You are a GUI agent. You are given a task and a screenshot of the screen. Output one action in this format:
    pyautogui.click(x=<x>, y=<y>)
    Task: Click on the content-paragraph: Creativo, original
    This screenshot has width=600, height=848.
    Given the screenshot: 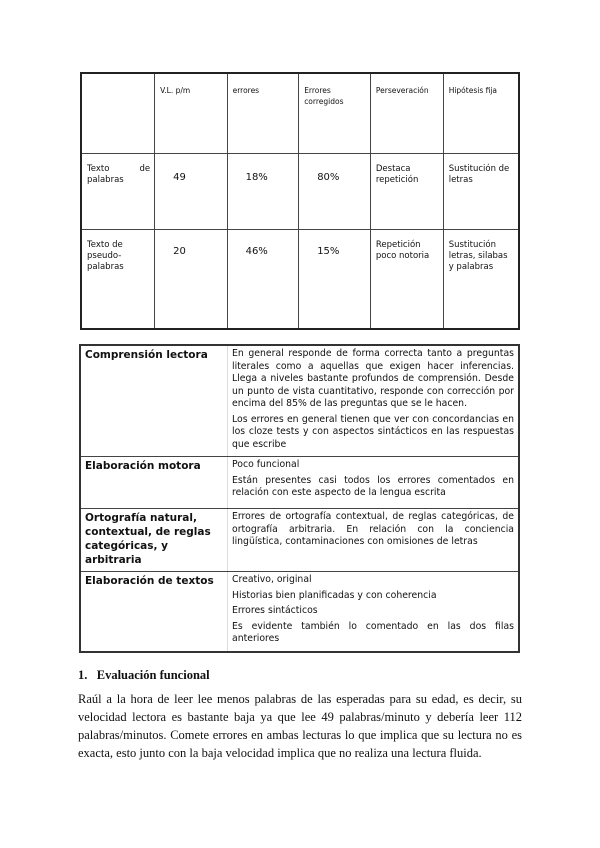 What is the action you would take?
    pyautogui.click(x=272, y=579)
    